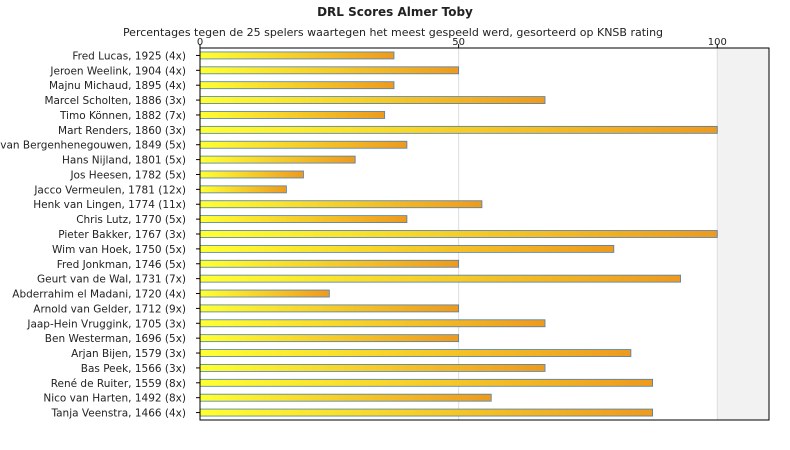 Image resolution: width=790 pixels, height=450 pixels. What do you see at coordinates (114, 399) in the screenshot?
I see `category-label-23: Nico van Harten, 1492 (8x)` at bounding box center [114, 399].